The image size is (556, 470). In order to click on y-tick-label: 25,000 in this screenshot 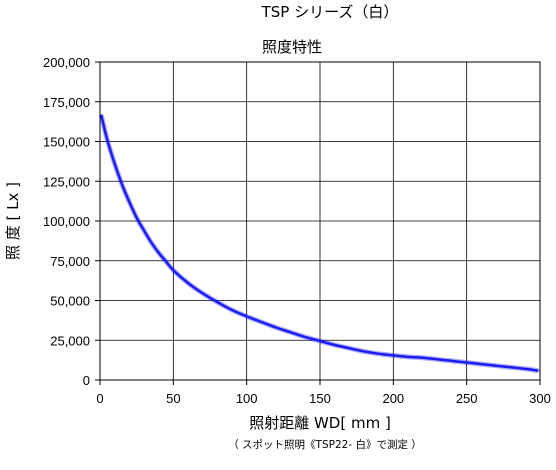, I will do `click(70, 340)`.